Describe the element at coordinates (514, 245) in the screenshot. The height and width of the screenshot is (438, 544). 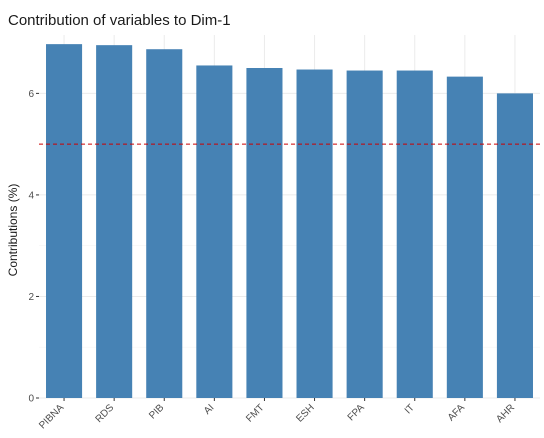
I see `bar-ahr` at that location.